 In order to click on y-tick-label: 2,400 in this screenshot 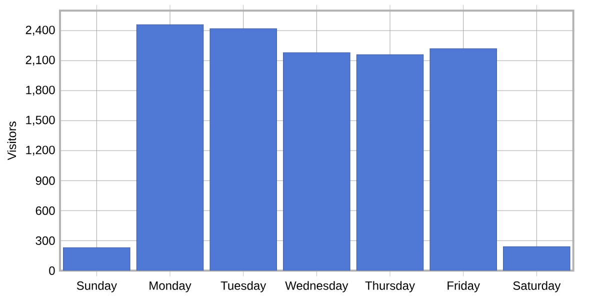, I will do `click(40, 31)`.